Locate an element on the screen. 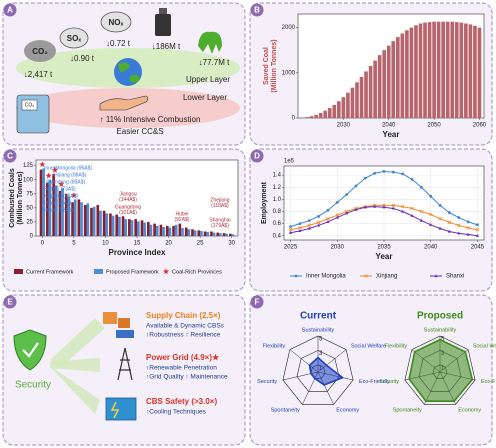  item-line: Available & Dynamic CBSs is located at coordinates (185, 326).